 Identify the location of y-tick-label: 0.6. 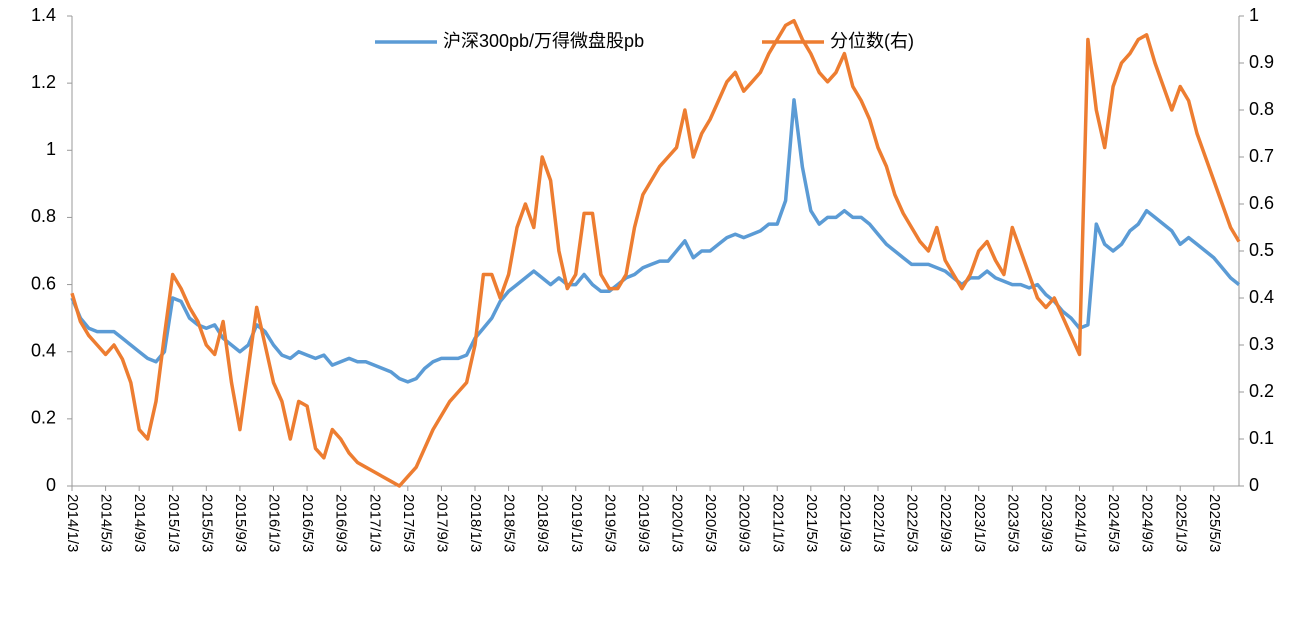
(43, 283).